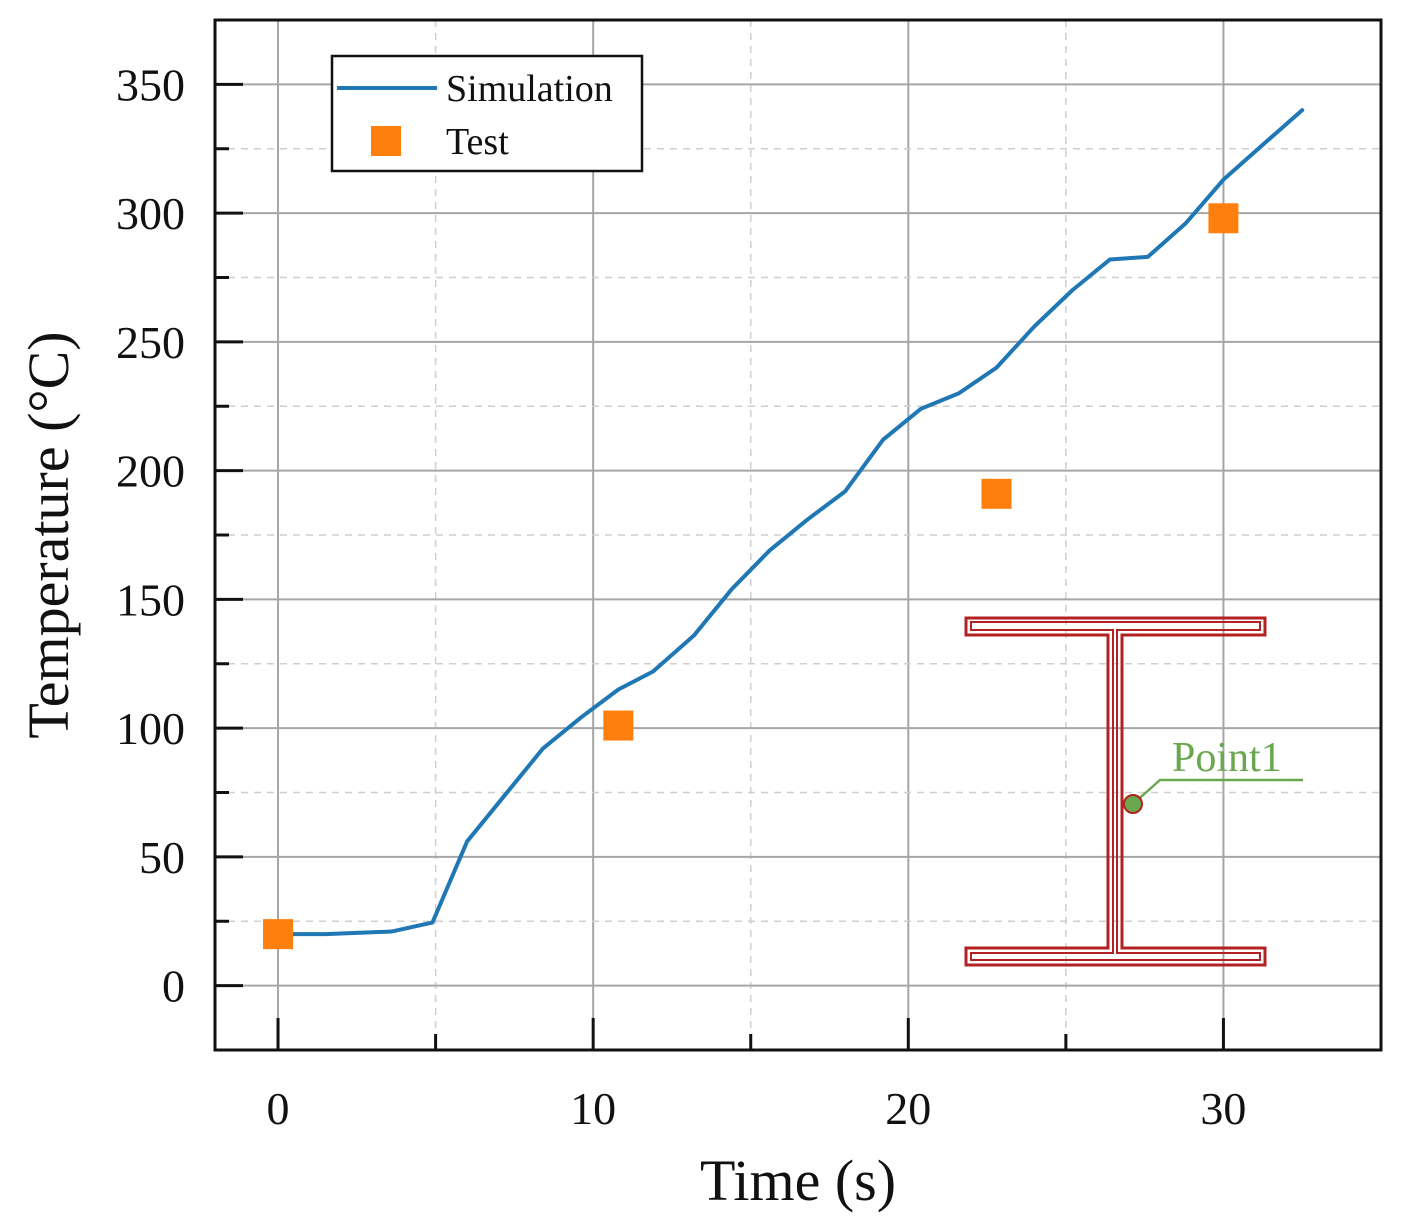 This screenshot has height=1219, width=1401. I want to click on x-tick-label: 30, so click(1223, 1108).